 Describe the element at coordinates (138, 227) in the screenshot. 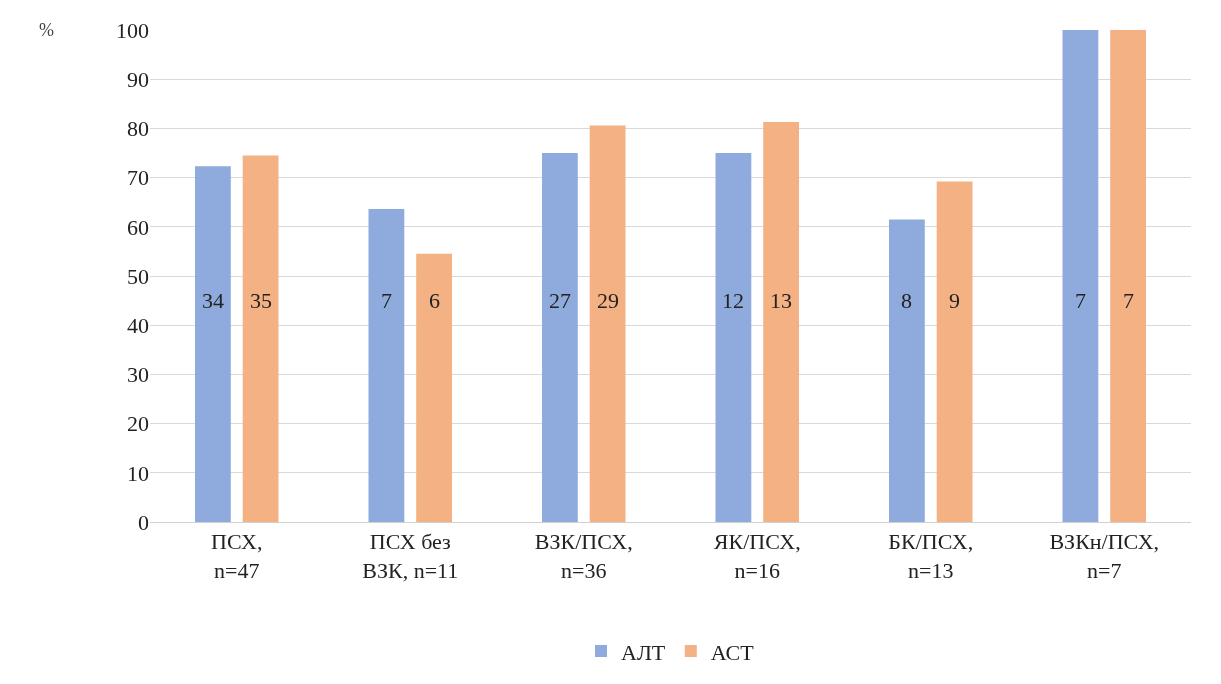

I see `y-tick-label: 60` at that location.